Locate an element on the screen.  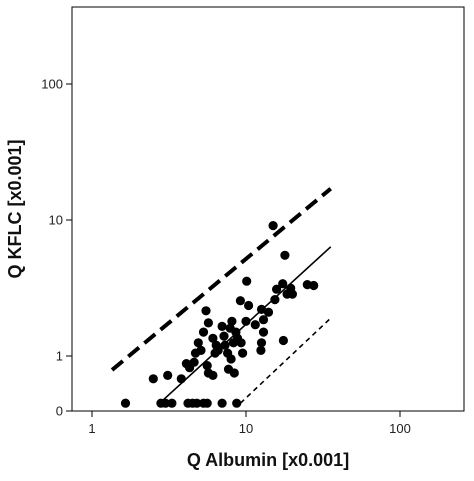
x-tick-label: 100 is located at coordinates (400, 428).